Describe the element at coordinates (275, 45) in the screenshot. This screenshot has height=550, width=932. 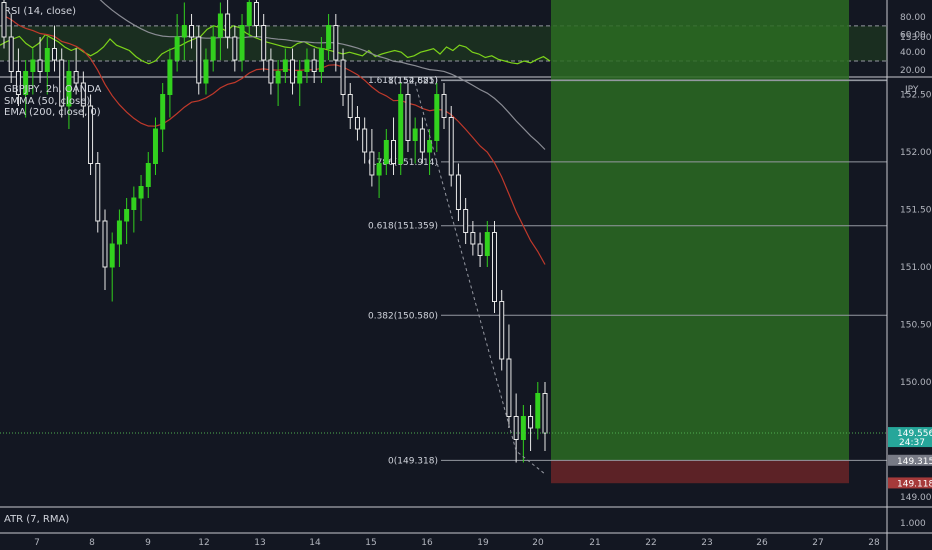
I see `rsi-line` at that location.